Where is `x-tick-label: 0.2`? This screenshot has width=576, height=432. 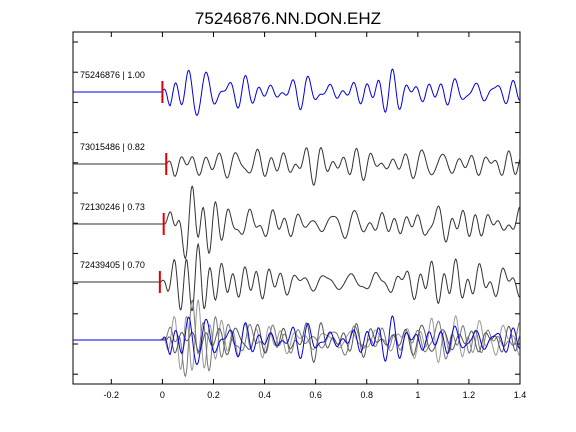
x-tick-label: 0.2 is located at coordinates (213, 395).